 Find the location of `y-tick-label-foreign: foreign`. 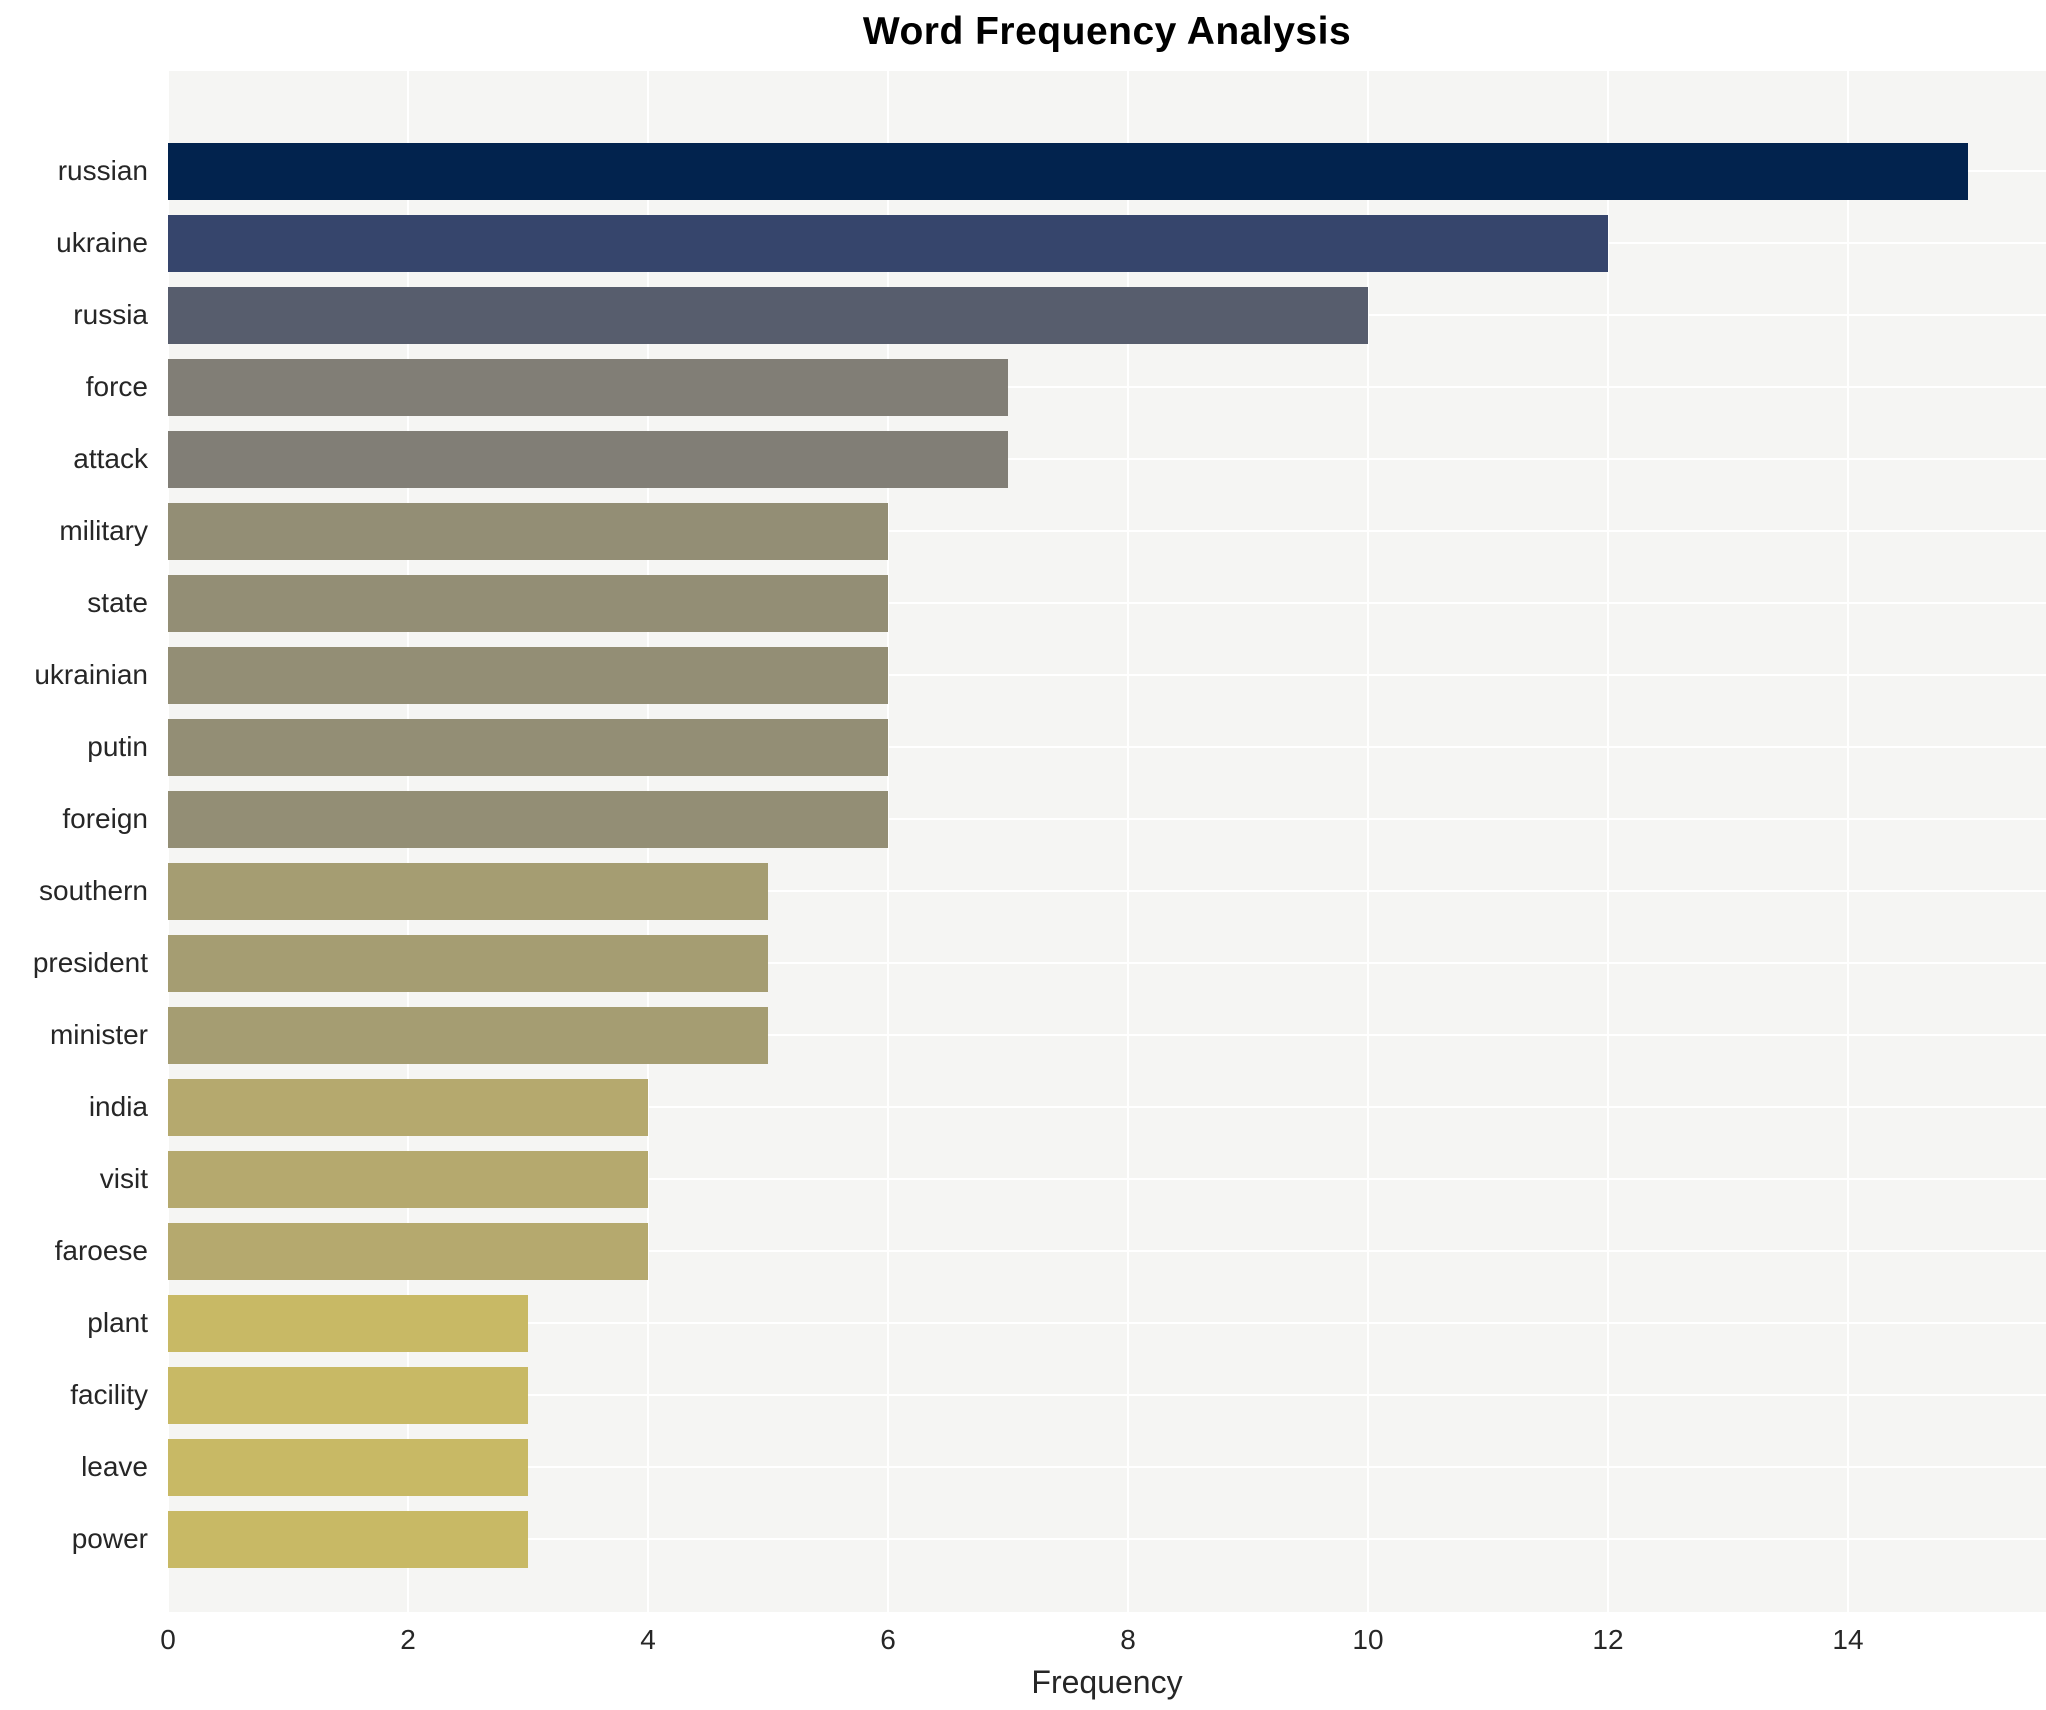

y-tick-label-foreign: foreign is located at coordinates (105, 818).